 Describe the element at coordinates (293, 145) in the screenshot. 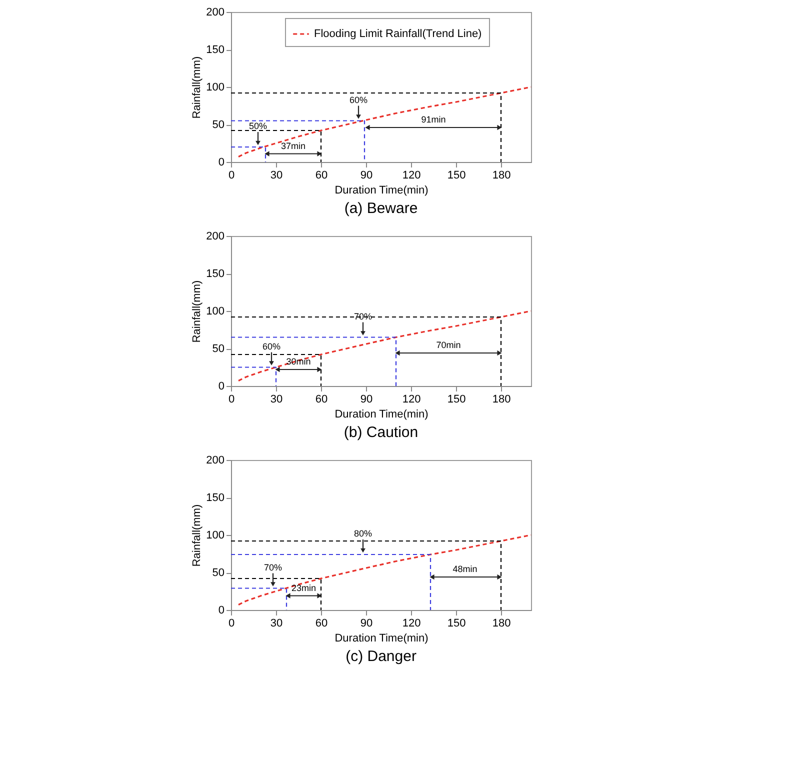

I see `annotation: 37min` at that location.